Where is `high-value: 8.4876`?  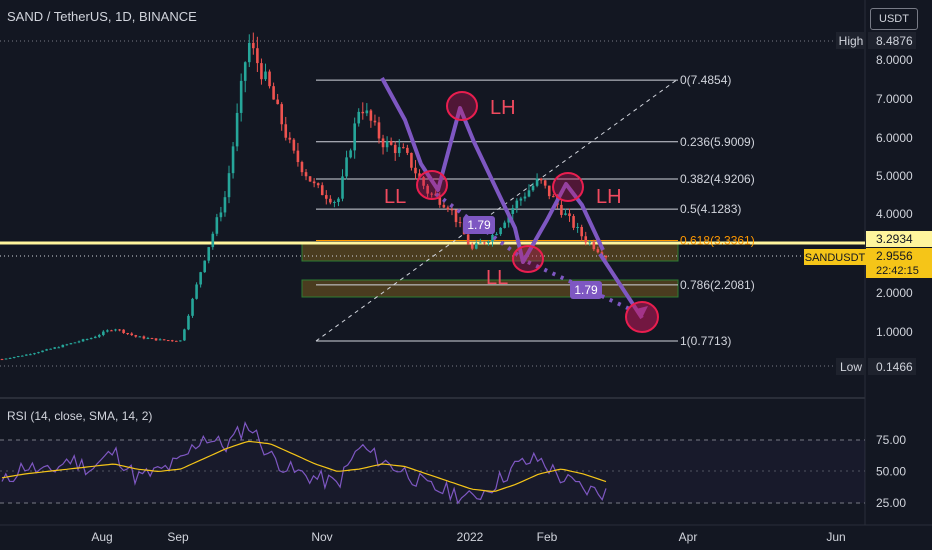
high-value: 8.4876 is located at coordinates (894, 41).